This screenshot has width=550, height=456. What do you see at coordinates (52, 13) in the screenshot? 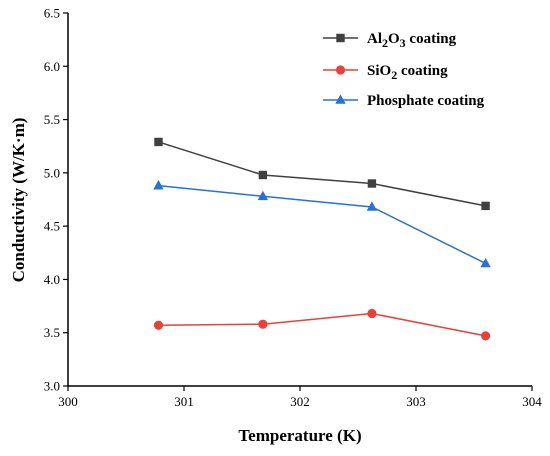
I see `y-tick-label: 6.5` at bounding box center [52, 13].